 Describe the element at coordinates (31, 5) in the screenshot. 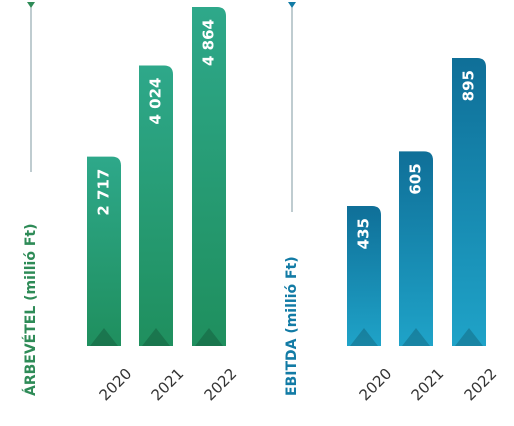

I see `revenue-axis-arrow-icon` at that location.